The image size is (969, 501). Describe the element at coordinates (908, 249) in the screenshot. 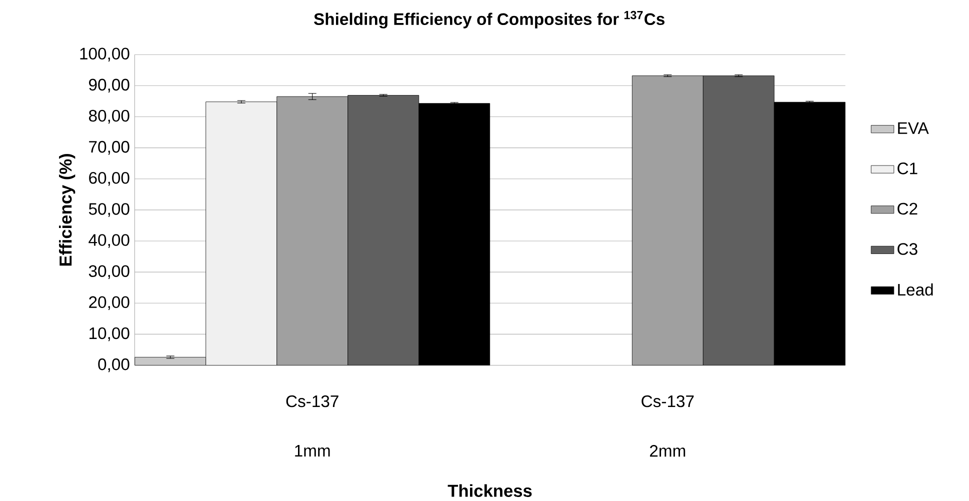

I see `legend-label: C3` at that location.